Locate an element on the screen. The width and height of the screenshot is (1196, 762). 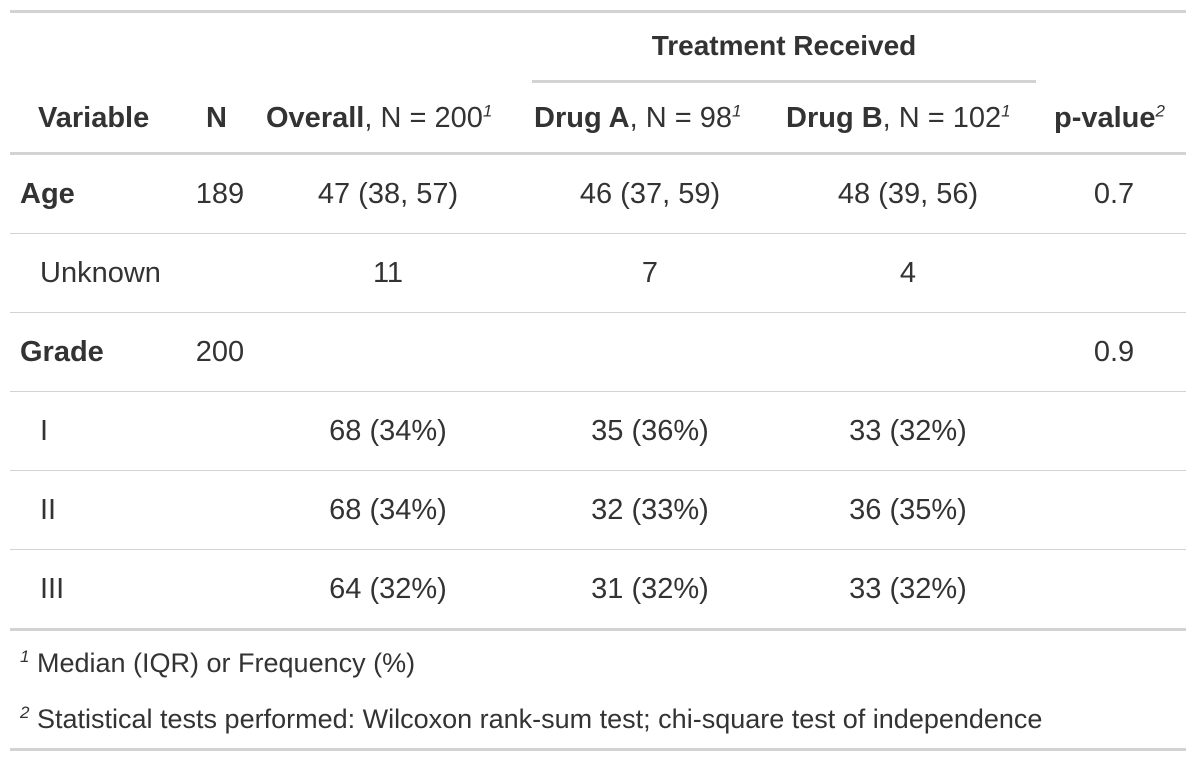
table-row: I 68 (34%) 35 (36%) 33 (32%) is located at coordinates (598, 431).